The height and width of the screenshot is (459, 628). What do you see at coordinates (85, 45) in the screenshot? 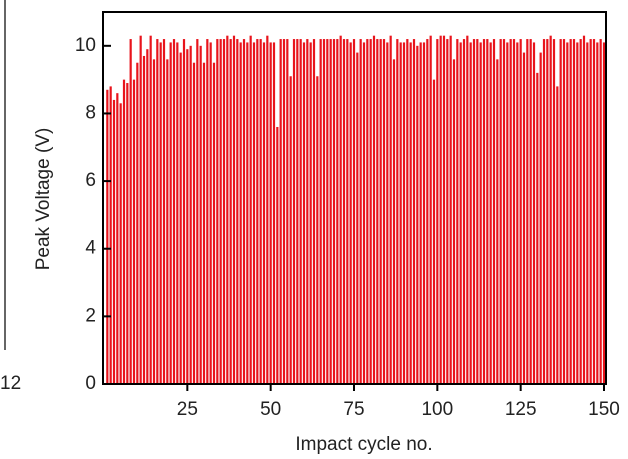
I see `y-tick-label: 10` at bounding box center [85, 45].